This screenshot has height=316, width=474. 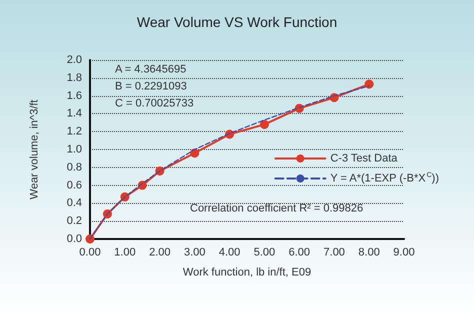 What do you see at coordinates (150, 70) in the screenshot?
I see `annotation: A = 4.3645695` at bounding box center [150, 70].